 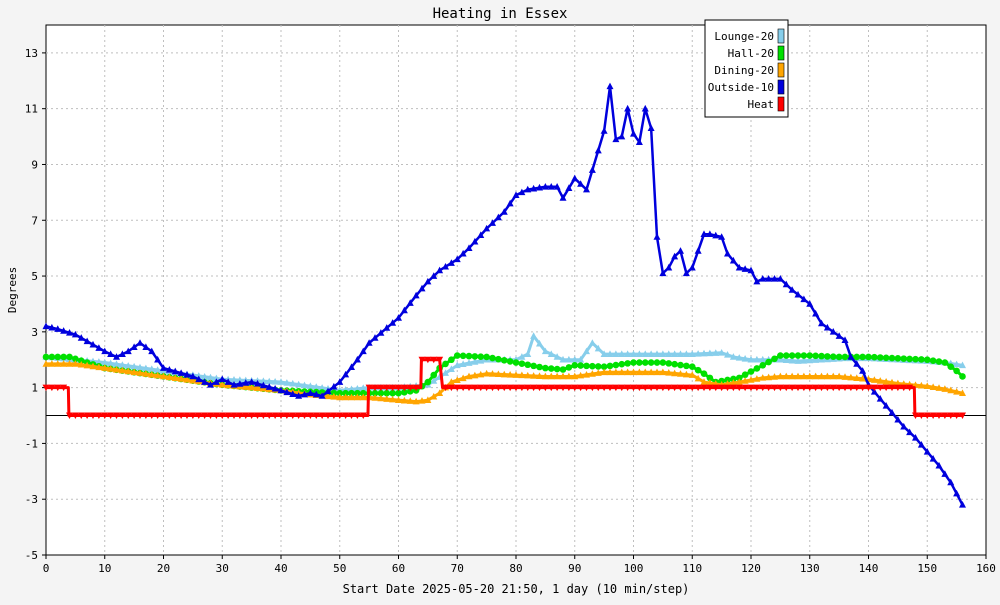 What do you see at coordinates (574, 568) in the screenshot?
I see `x-tick-label: 90` at bounding box center [574, 568].